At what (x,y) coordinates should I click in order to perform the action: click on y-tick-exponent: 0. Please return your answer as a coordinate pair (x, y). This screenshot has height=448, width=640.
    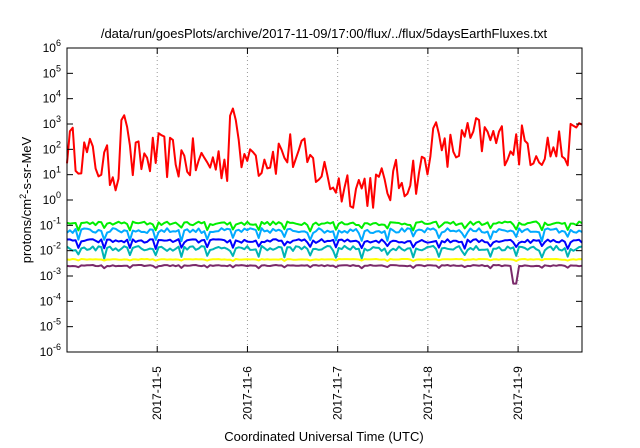
    Looking at the image, I should click on (58, 195).